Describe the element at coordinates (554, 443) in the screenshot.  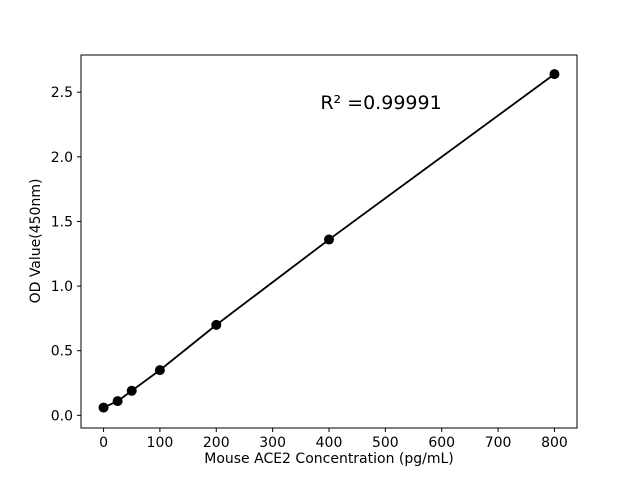
I see `x-tick-label: 800` at that location.